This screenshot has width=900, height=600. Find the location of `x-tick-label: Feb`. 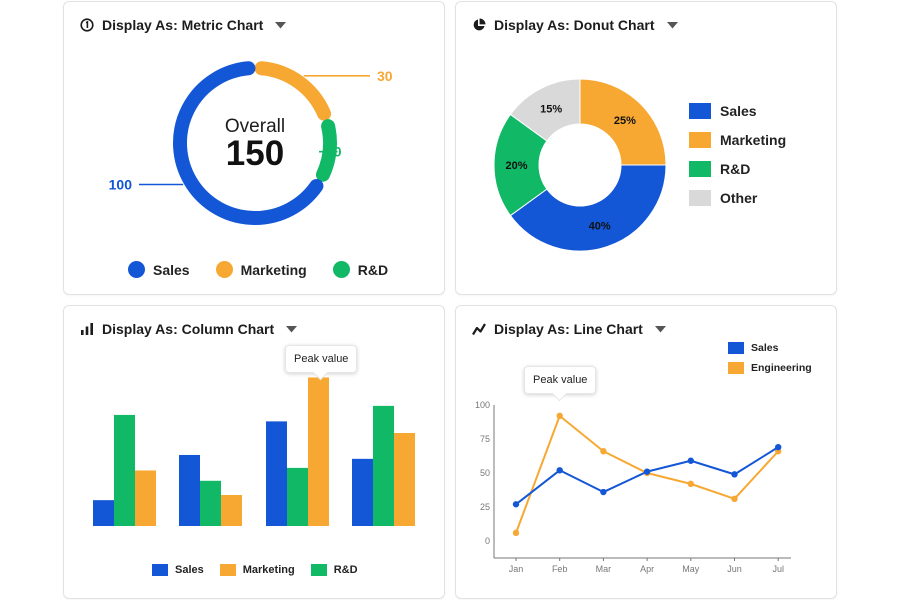

x-tick-label: Feb is located at coordinates (560, 569).